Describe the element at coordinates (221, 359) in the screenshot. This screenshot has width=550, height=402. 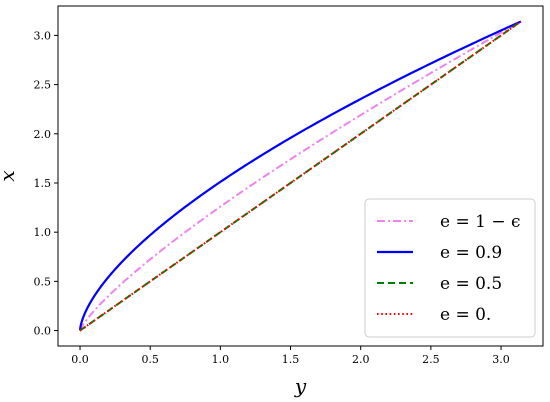
I see `x-tick-label: 1.0` at that location.